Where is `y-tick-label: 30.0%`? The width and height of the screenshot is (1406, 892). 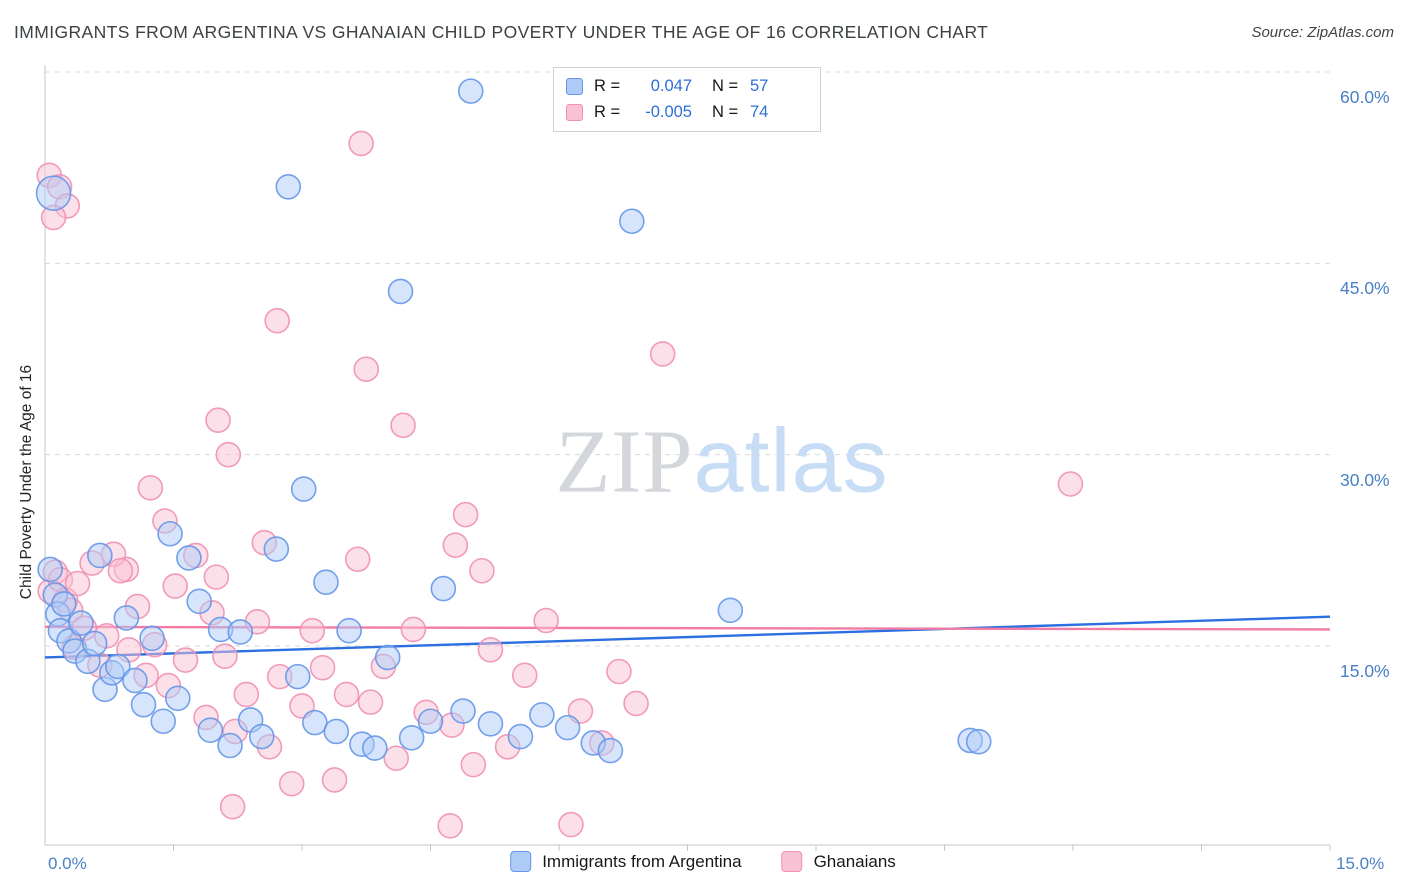
y-tick-label: 30.0% is located at coordinates (1365, 479).